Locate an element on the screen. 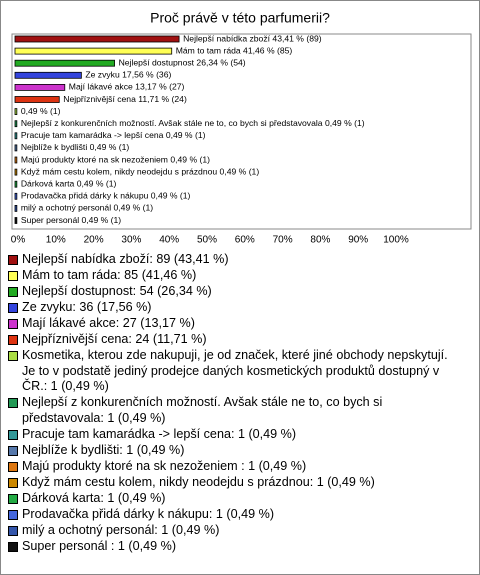 The width and height of the screenshot is (480, 575). chart-title: Proč právě v této parfumerii? is located at coordinates (240, 18).